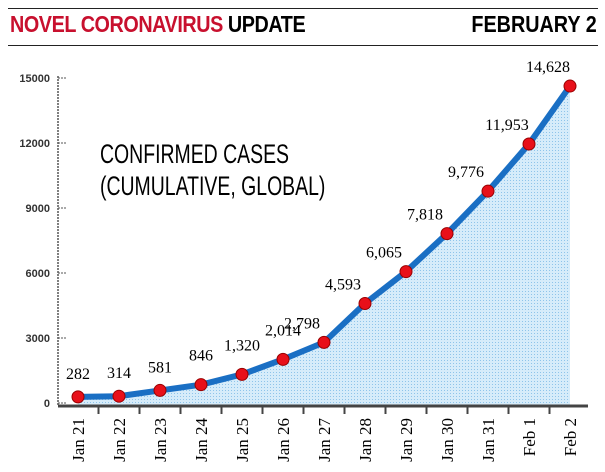 The width and height of the screenshot is (605, 472). I want to click on data-label: 846, so click(201, 356).